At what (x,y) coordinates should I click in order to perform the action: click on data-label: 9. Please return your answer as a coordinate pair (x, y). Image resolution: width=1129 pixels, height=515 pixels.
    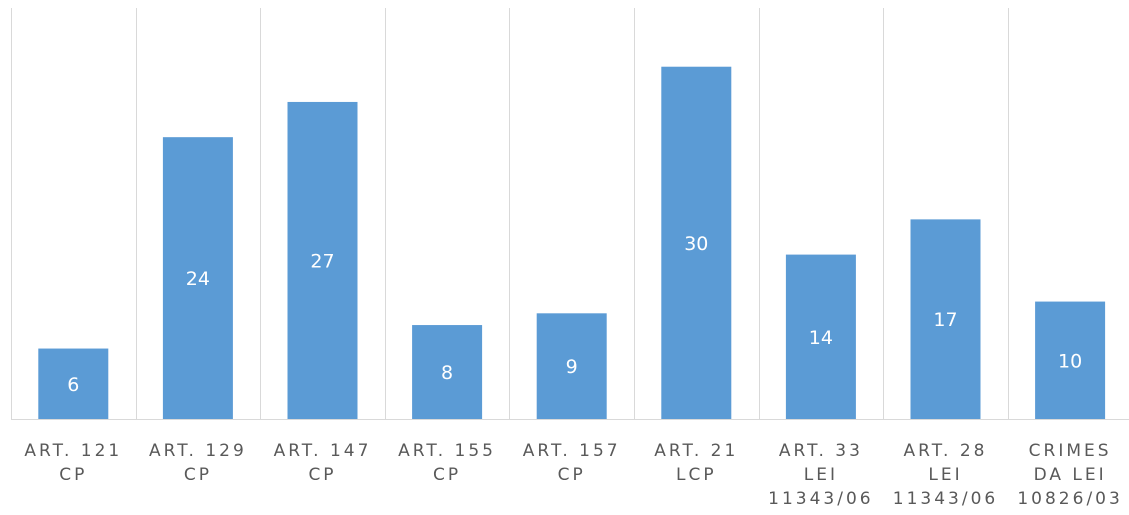
    Looking at the image, I should click on (572, 367).